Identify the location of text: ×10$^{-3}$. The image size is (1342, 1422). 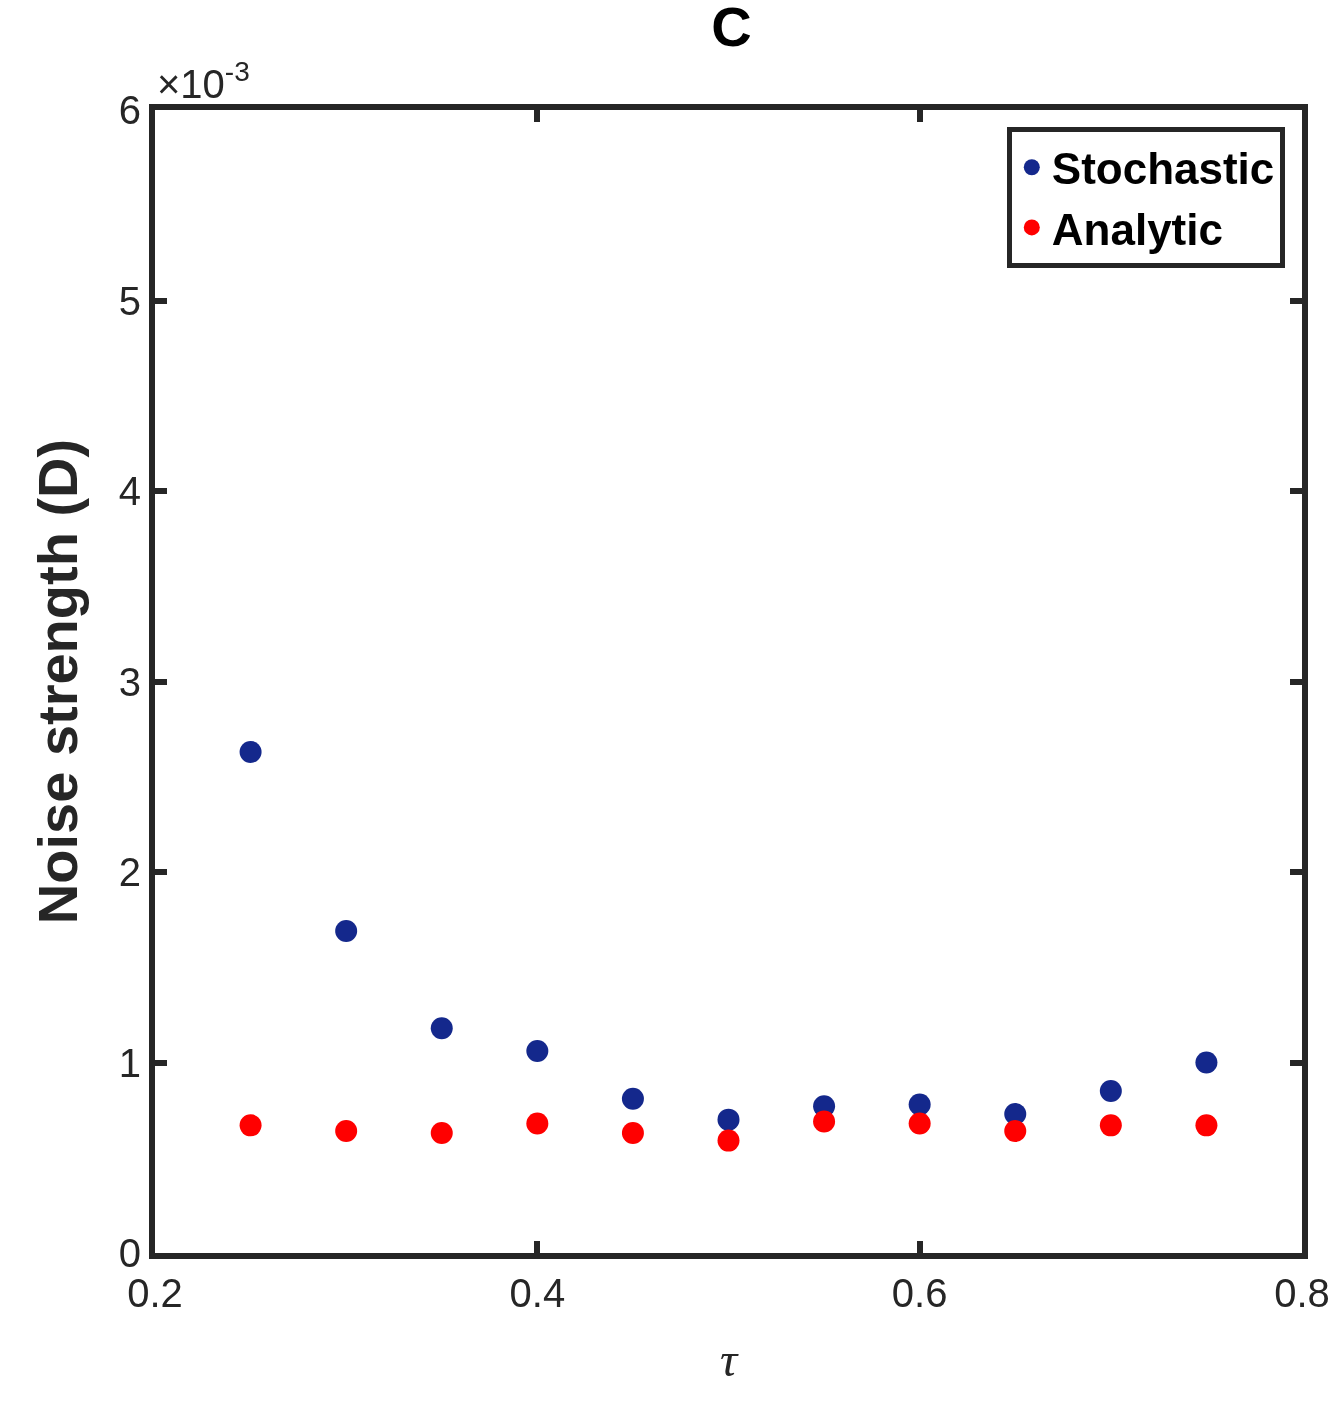
(203, 81).